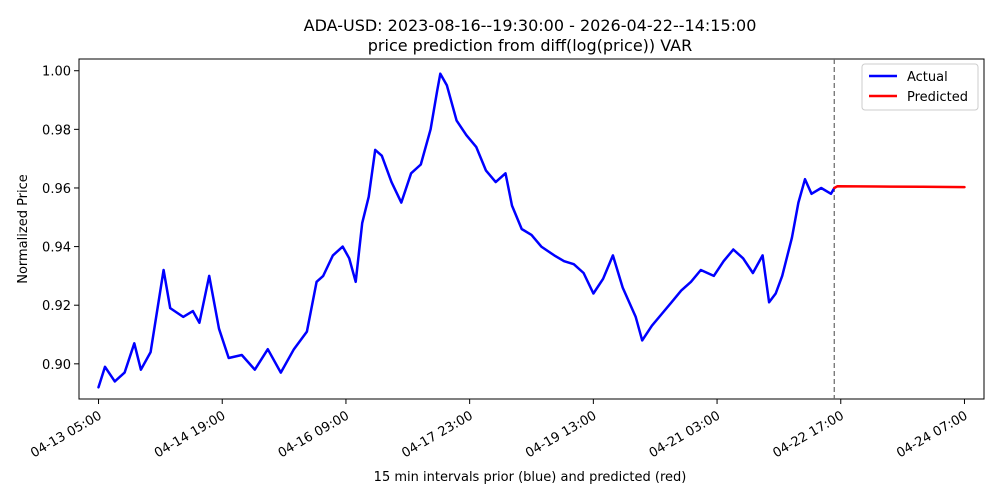  I want to click on x-tick-label: 04-14 19:00, so click(190, 434).